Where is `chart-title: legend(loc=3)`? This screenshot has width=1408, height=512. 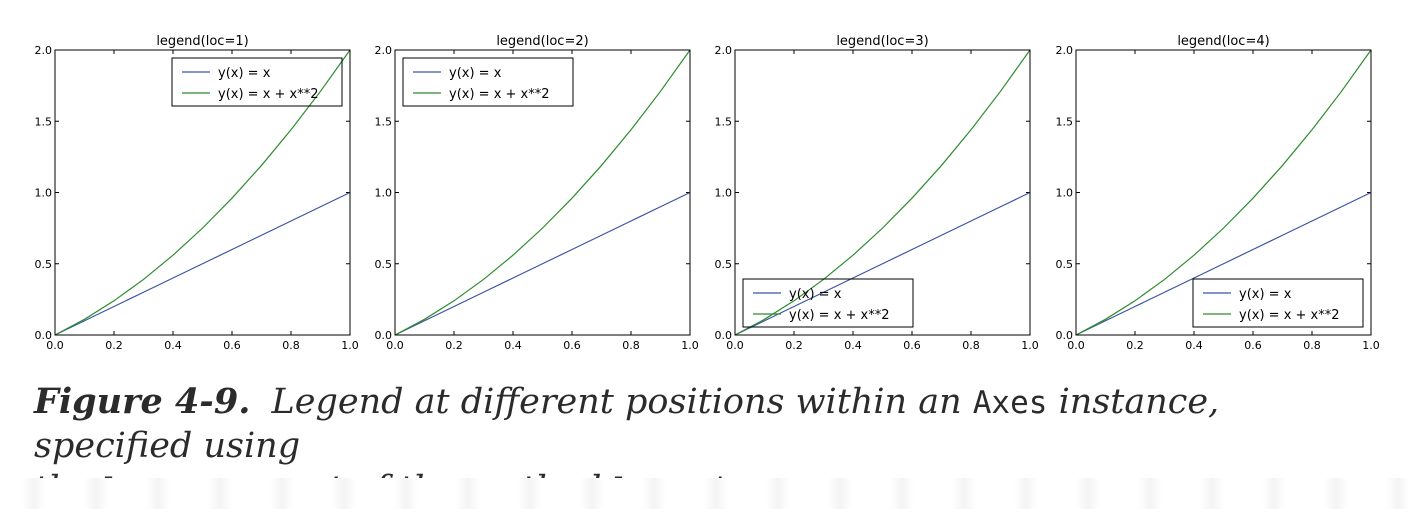 chart-title: legend(loc=3) is located at coordinates (882, 41).